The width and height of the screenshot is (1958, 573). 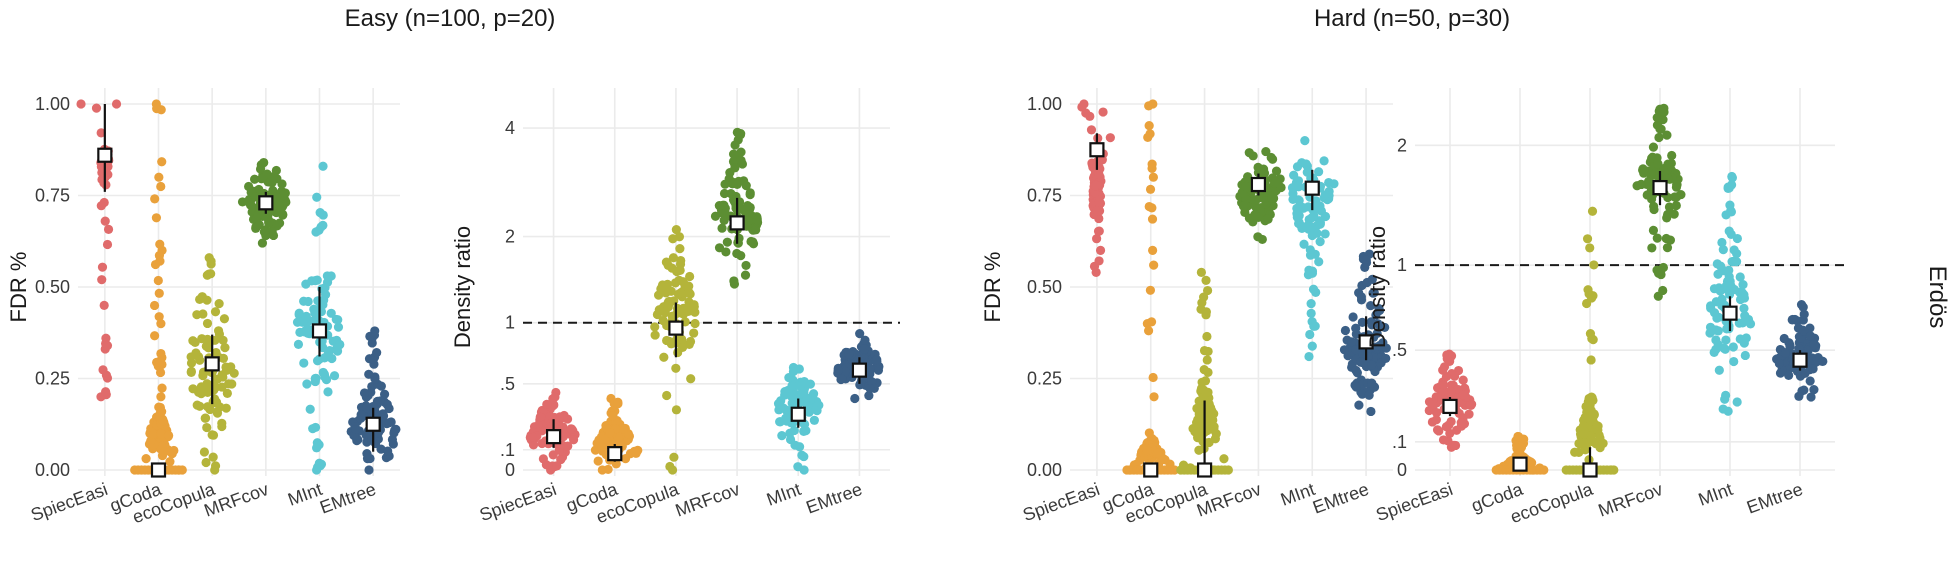 I want to click on x-tick-label: MRFcov, so click(x=1631, y=500).